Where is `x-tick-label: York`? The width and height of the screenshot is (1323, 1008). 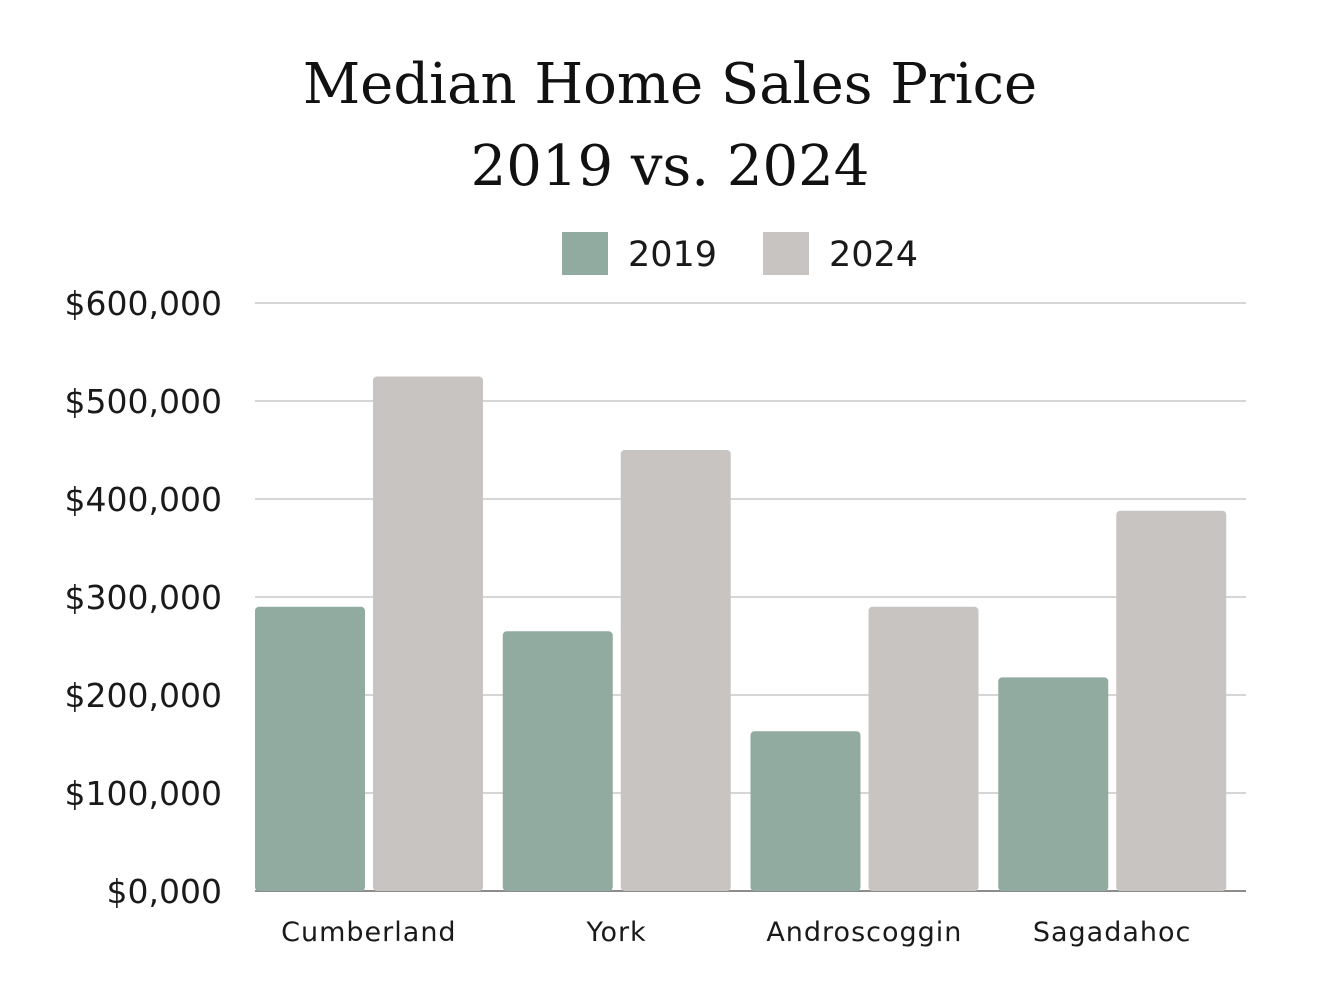 x-tick-label: York is located at coordinates (616, 932).